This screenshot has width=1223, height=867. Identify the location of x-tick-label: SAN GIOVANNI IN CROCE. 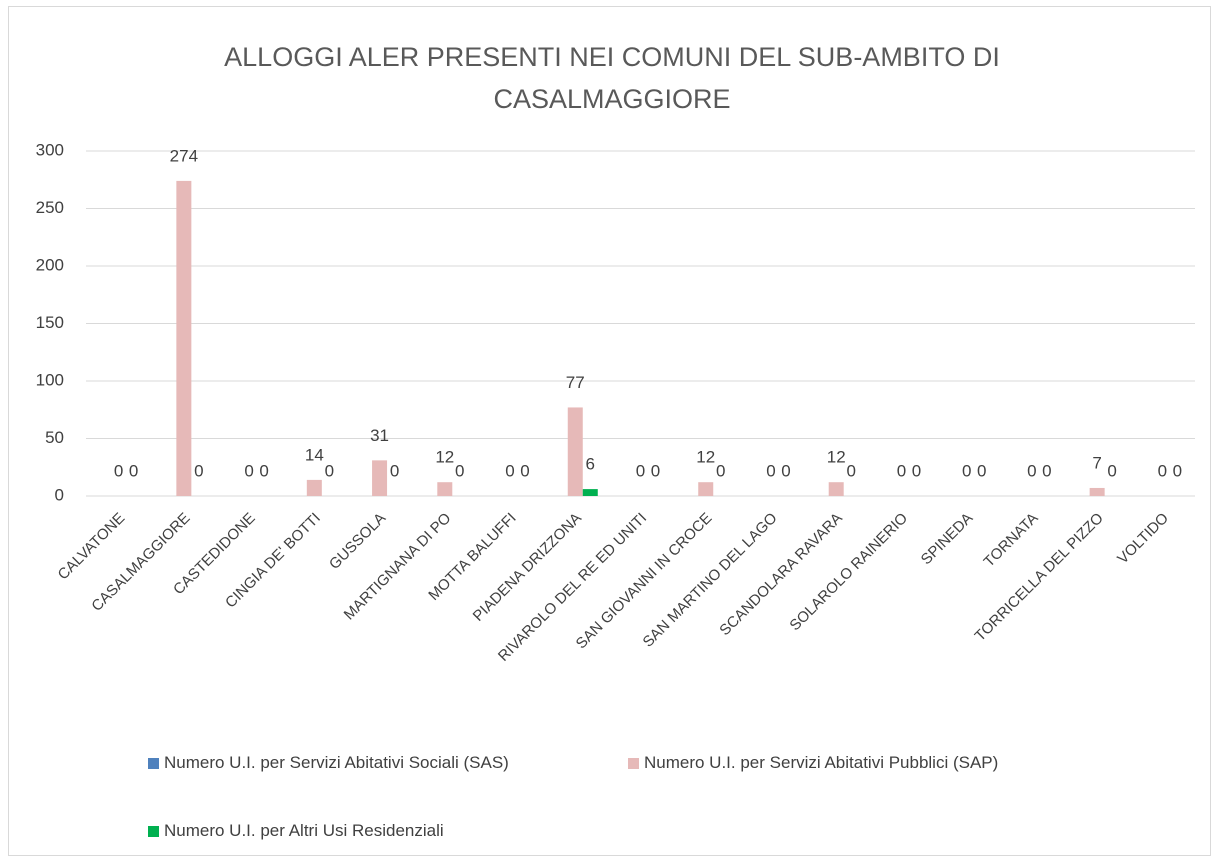
(644, 581).